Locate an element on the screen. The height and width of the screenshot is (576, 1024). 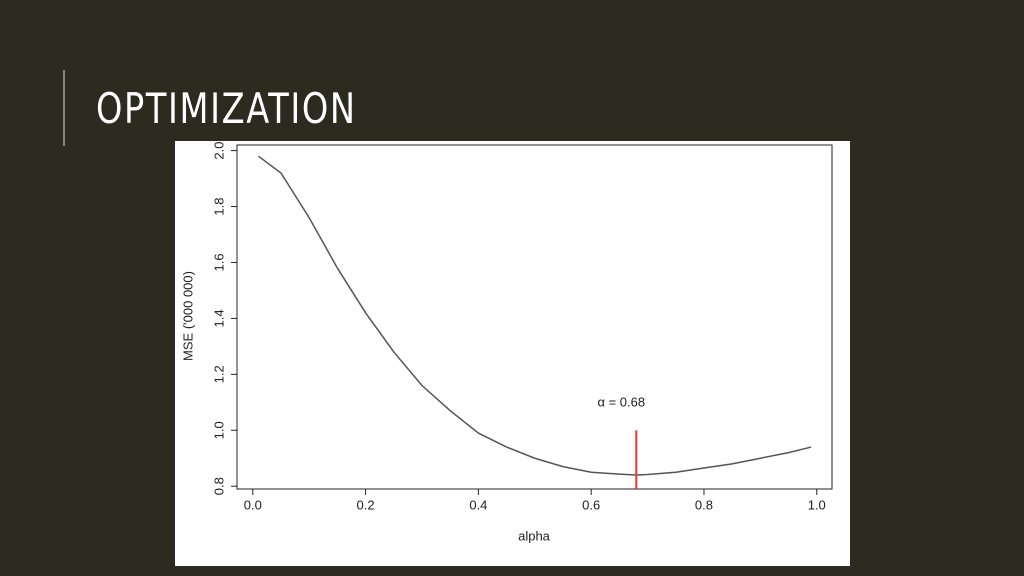
optimum-label: α = 0.68 is located at coordinates (621, 402).